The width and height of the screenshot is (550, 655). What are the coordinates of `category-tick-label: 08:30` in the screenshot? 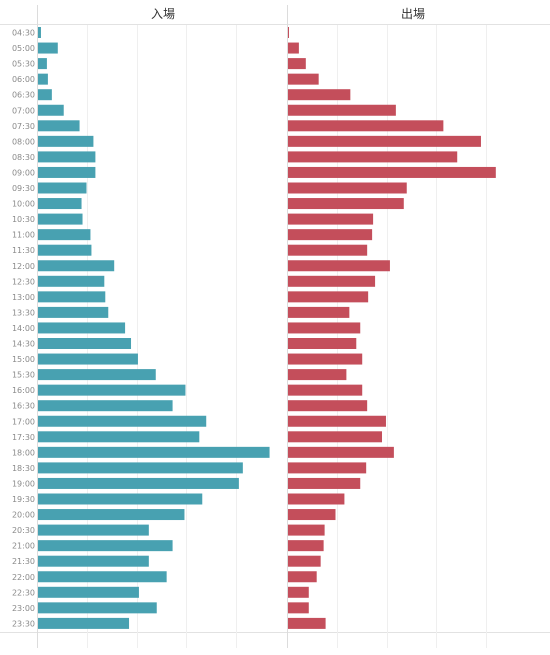 It's located at (23, 157).